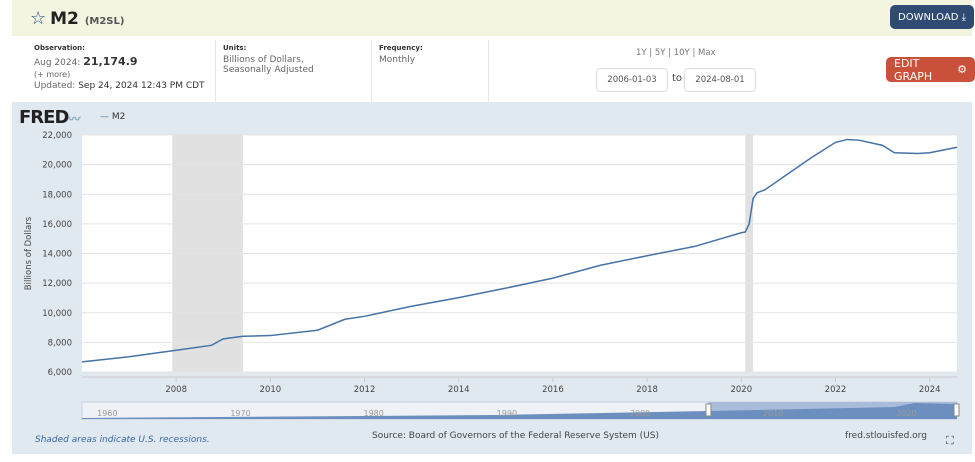 Image resolution: width=975 pixels, height=462 pixels. I want to click on legend-line-icon: —, so click(104, 117).